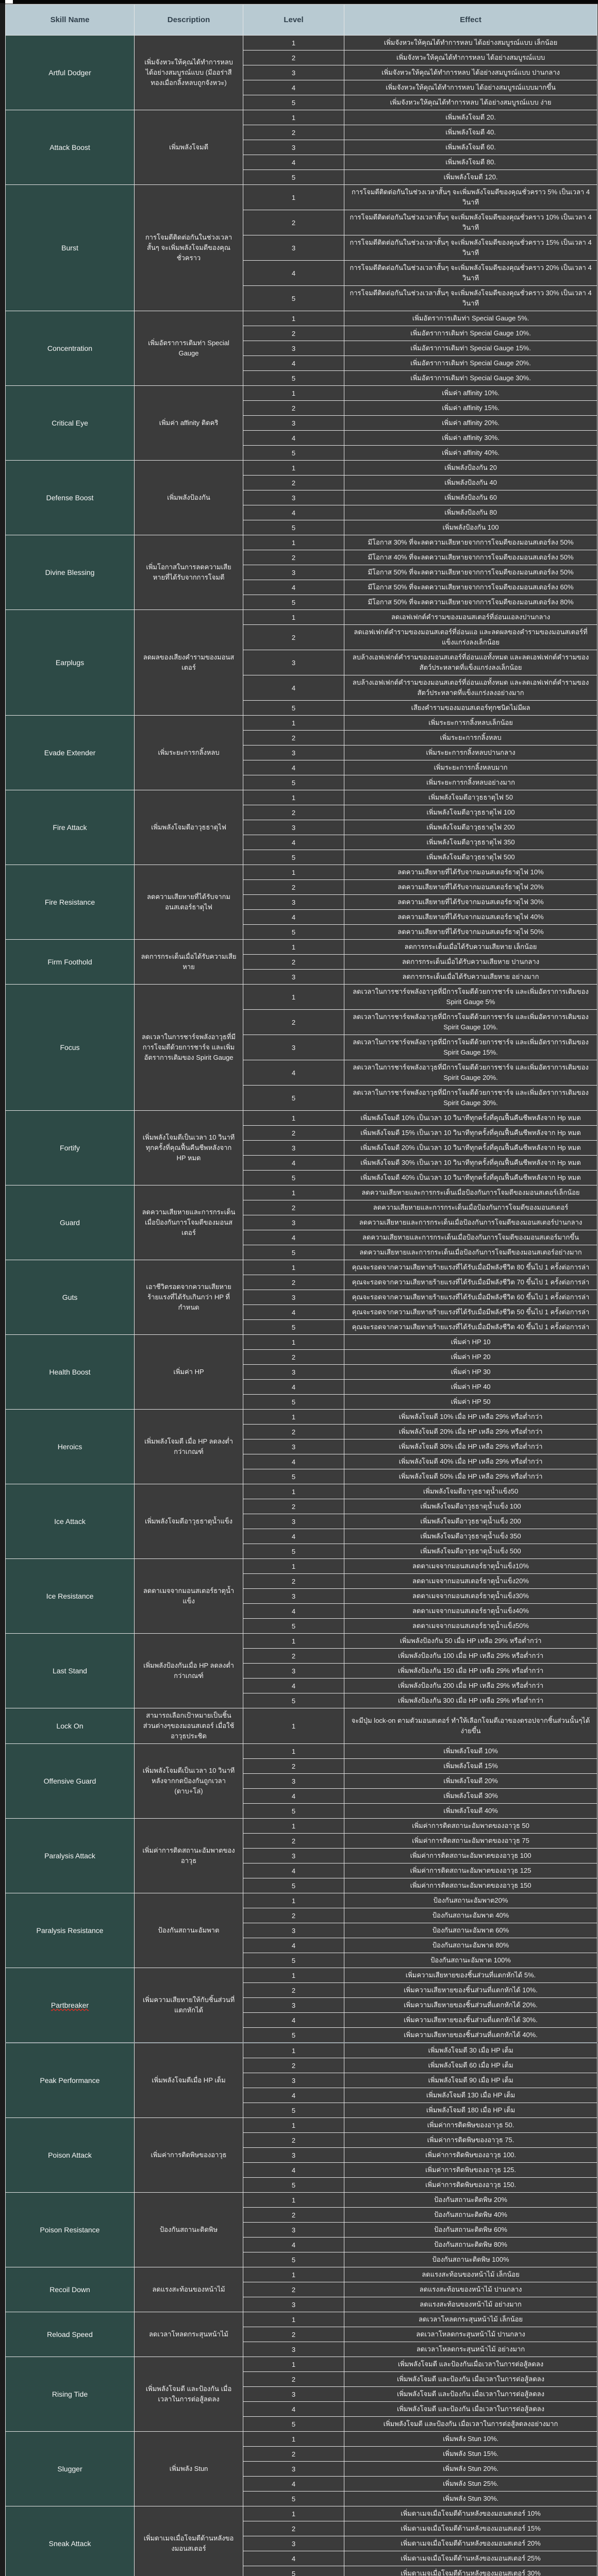 This screenshot has width=598, height=2576. What do you see at coordinates (470, 1357) in the screenshot?
I see `effect-cell: เพิ่มค่า HP 20` at bounding box center [470, 1357].